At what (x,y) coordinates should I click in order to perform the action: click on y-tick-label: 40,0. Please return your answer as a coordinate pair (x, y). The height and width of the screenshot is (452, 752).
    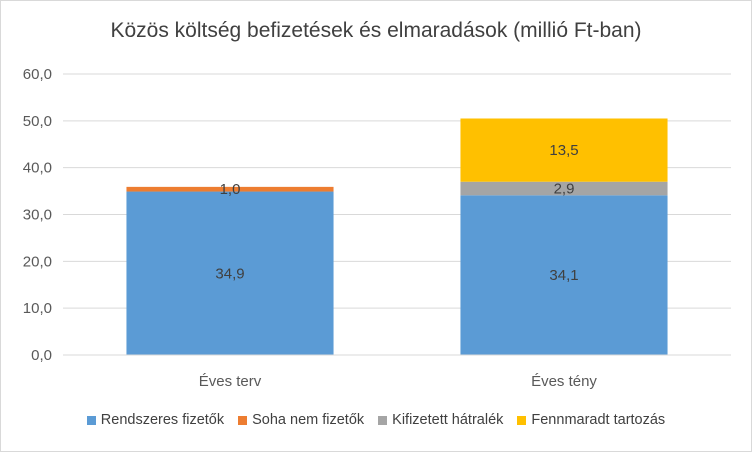
    Looking at the image, I should click on (37, 168).